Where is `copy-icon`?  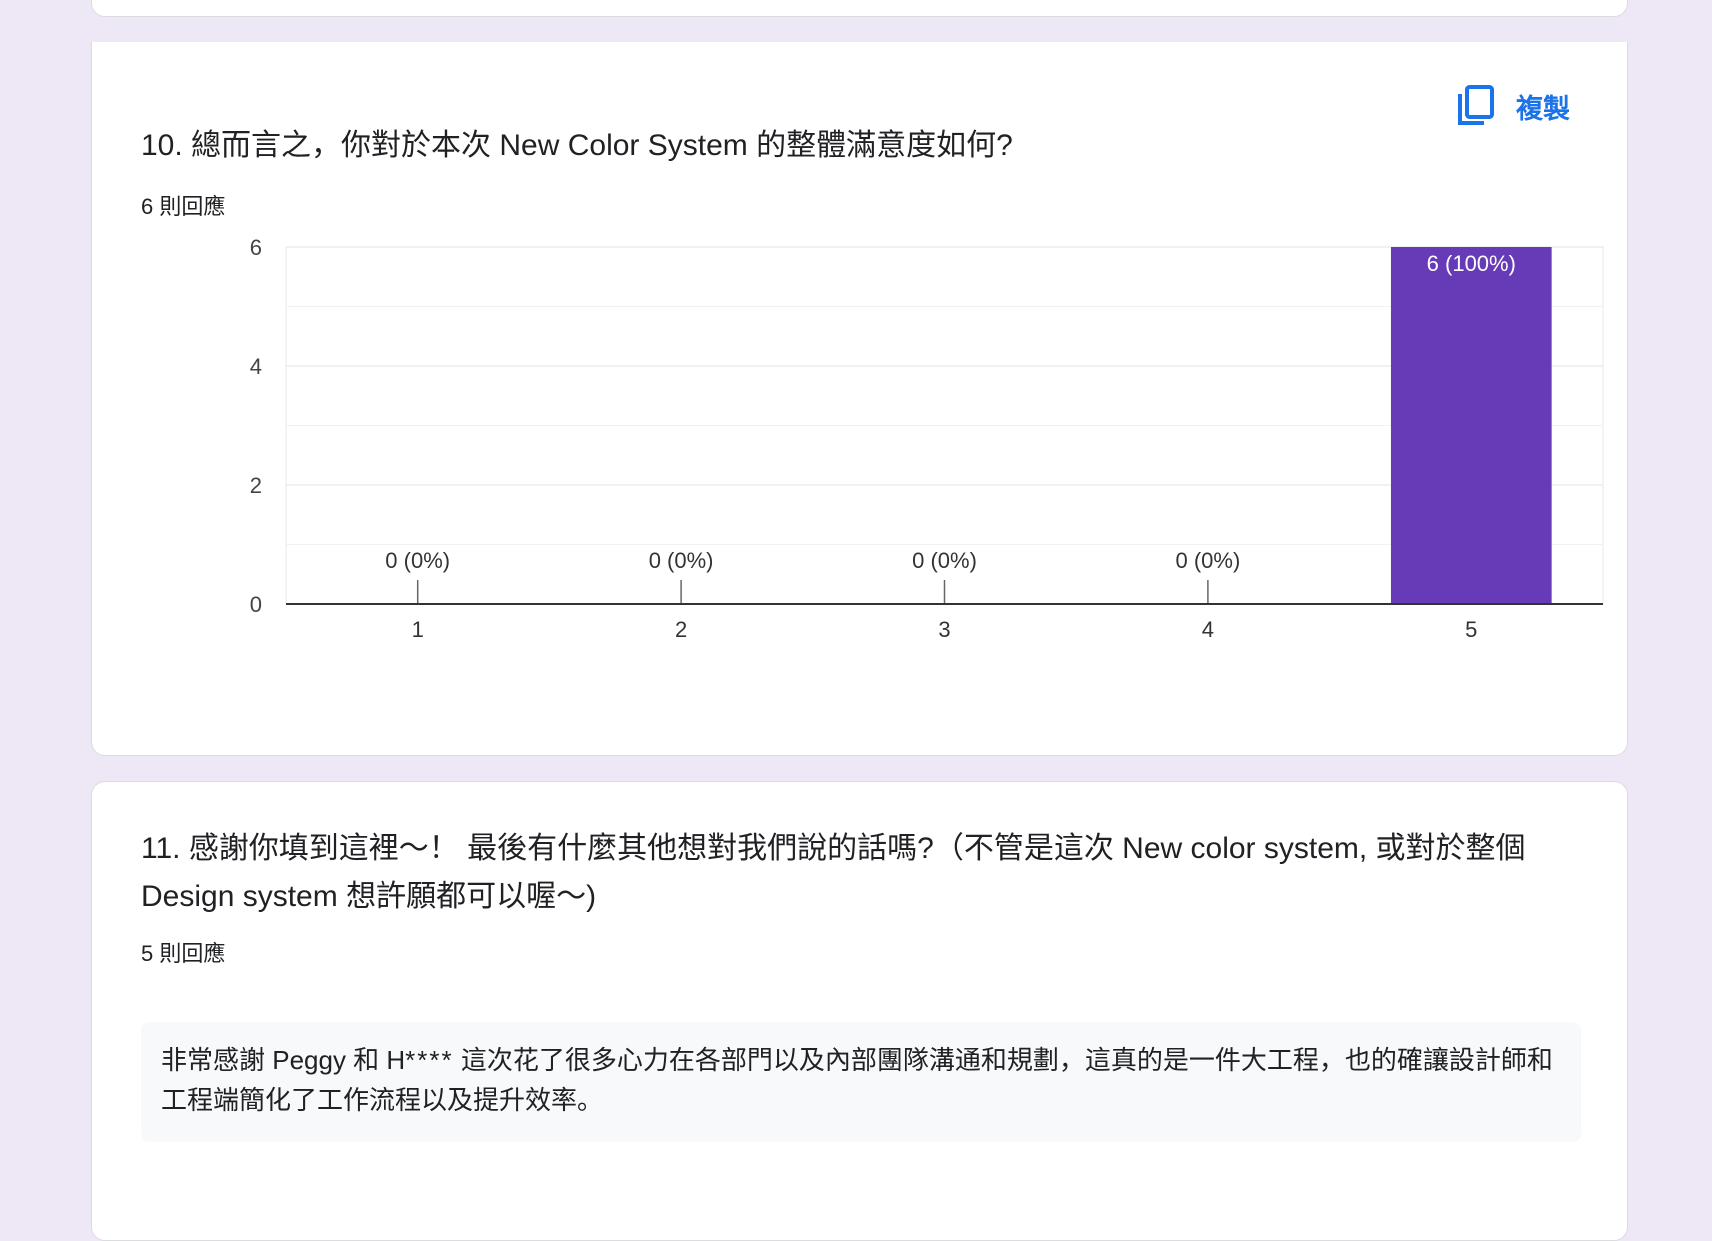 copy-icon is located at coordinates (1476, 105).